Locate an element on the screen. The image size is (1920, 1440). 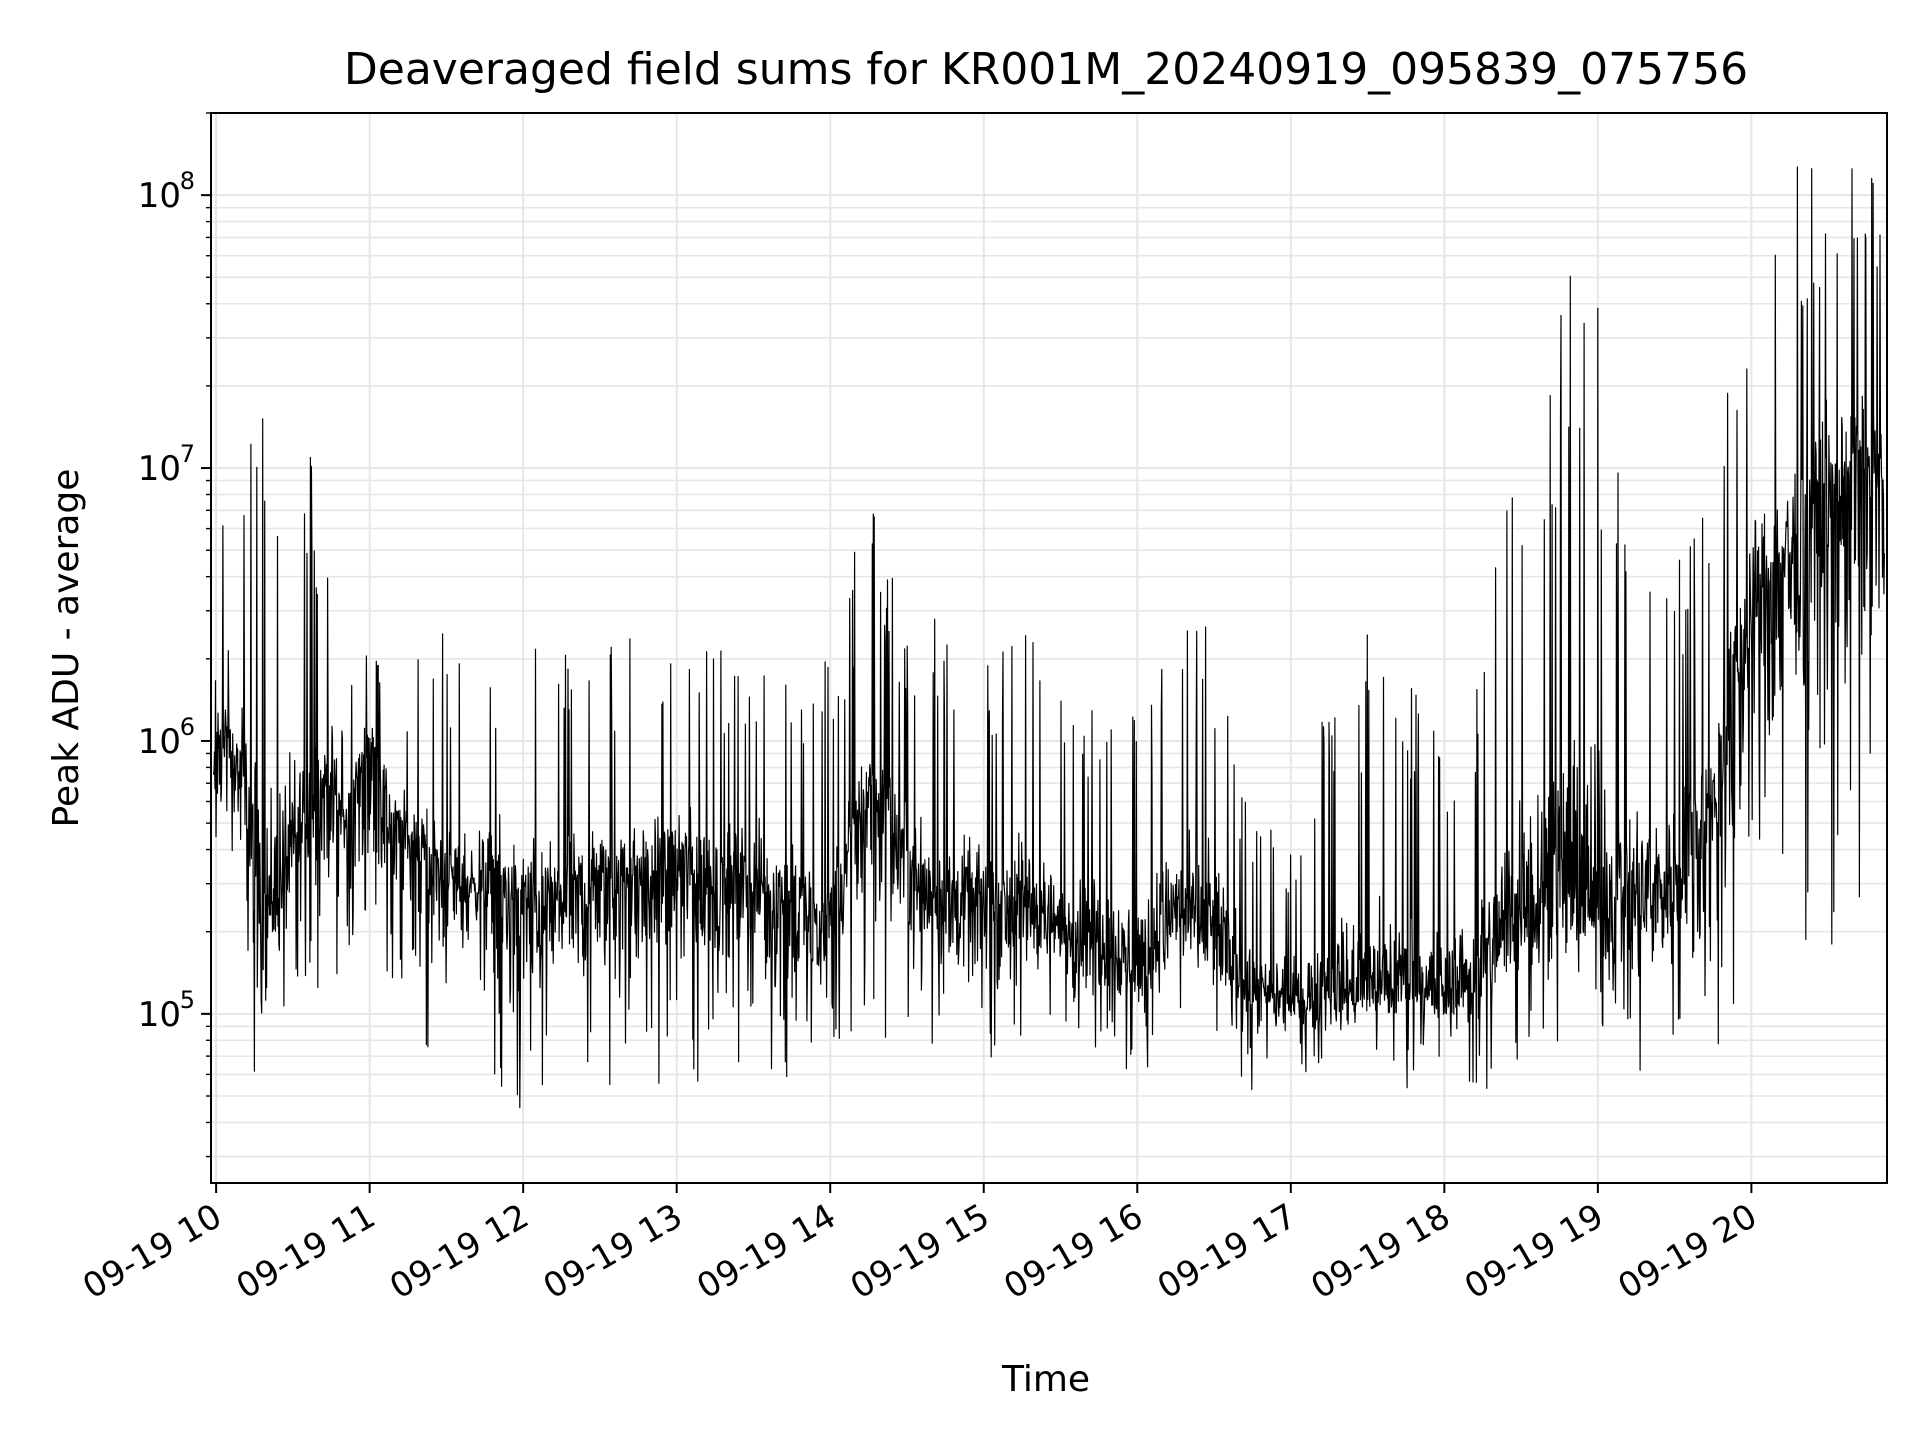
y-tick-exponent: 7 is located at coordinates (187, 454).